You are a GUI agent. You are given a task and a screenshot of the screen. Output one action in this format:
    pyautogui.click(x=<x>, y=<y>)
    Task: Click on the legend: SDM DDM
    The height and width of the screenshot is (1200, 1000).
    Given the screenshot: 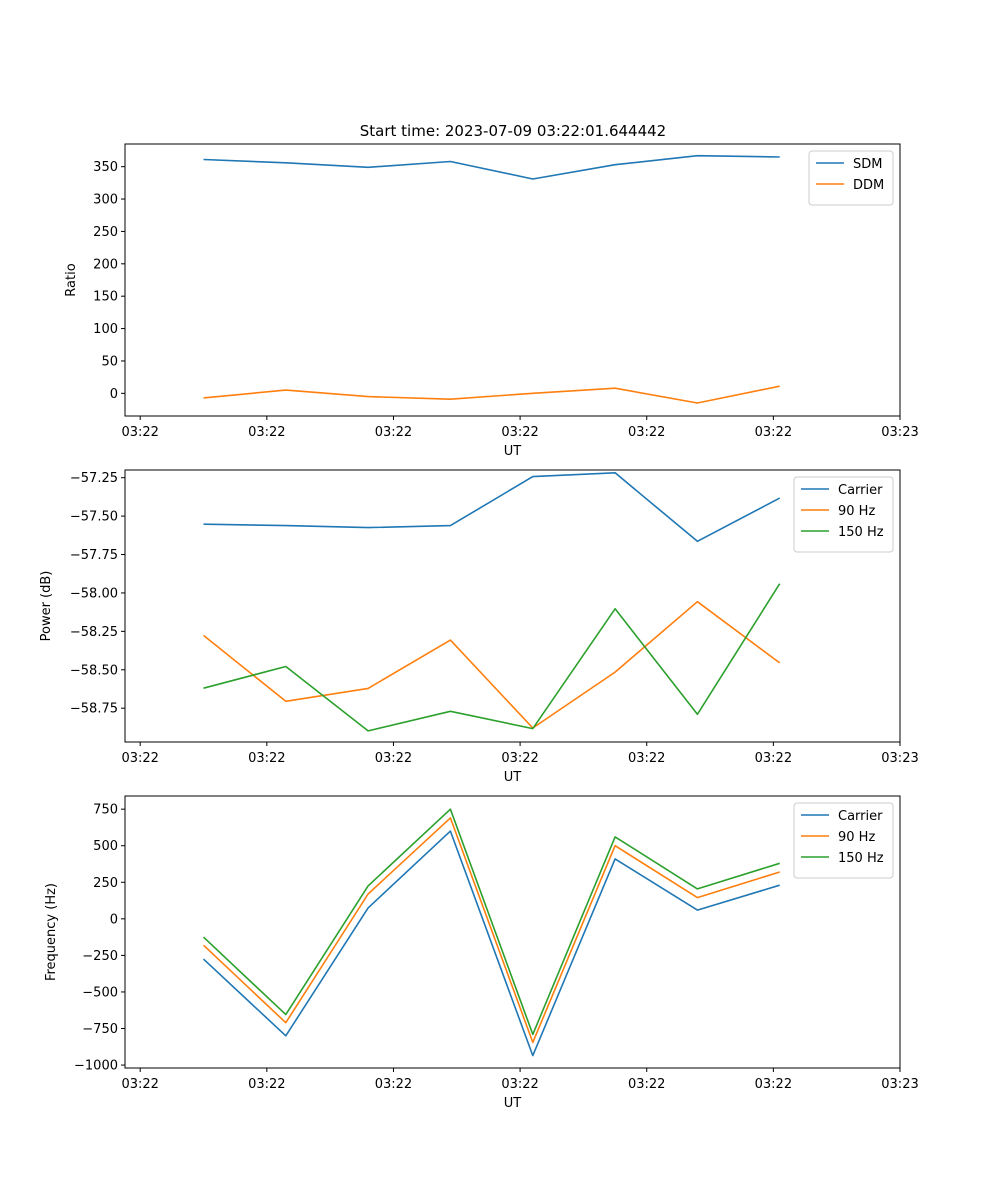 What is the action you would take?
    pyautogui.click(x=851, y=178)
    